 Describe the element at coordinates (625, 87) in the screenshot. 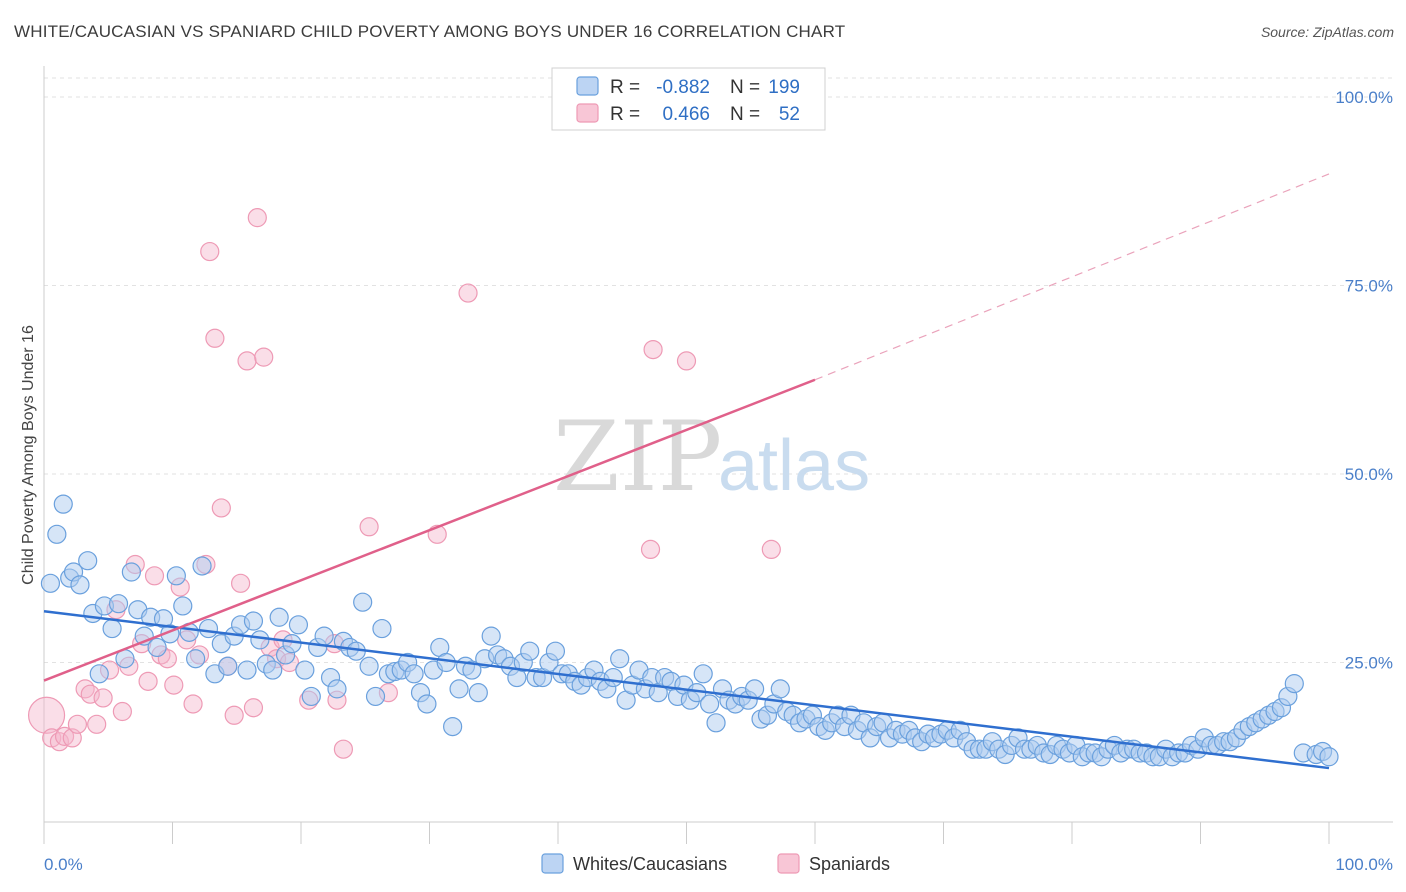

I see `legend-r-label-1: R =` at that location.